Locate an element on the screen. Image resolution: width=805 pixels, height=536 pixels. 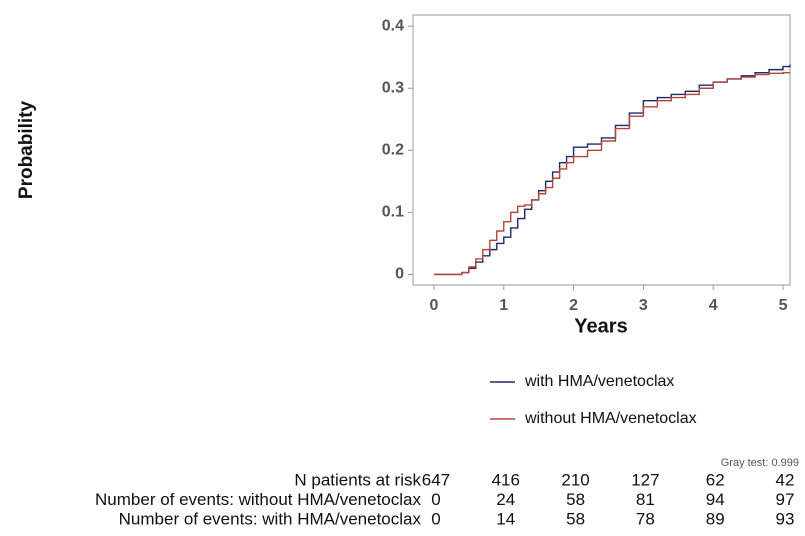
y-tick-label: 0.4 is located at coordinates (393, 25).